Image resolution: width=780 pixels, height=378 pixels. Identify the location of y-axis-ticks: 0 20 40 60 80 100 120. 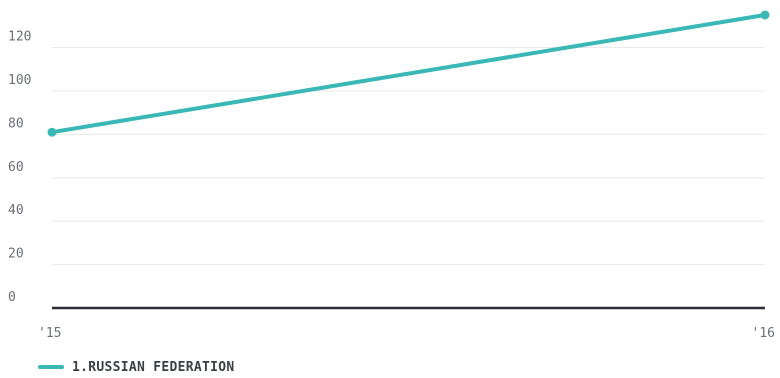
(19, 167).